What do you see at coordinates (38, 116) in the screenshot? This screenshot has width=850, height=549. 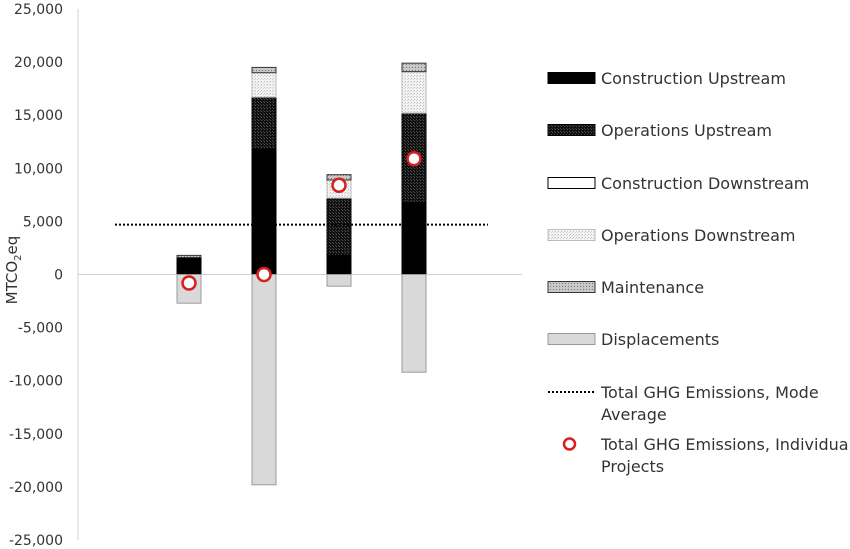 I see `y-tick-label: 15,000` at bounding box center [38, 116].